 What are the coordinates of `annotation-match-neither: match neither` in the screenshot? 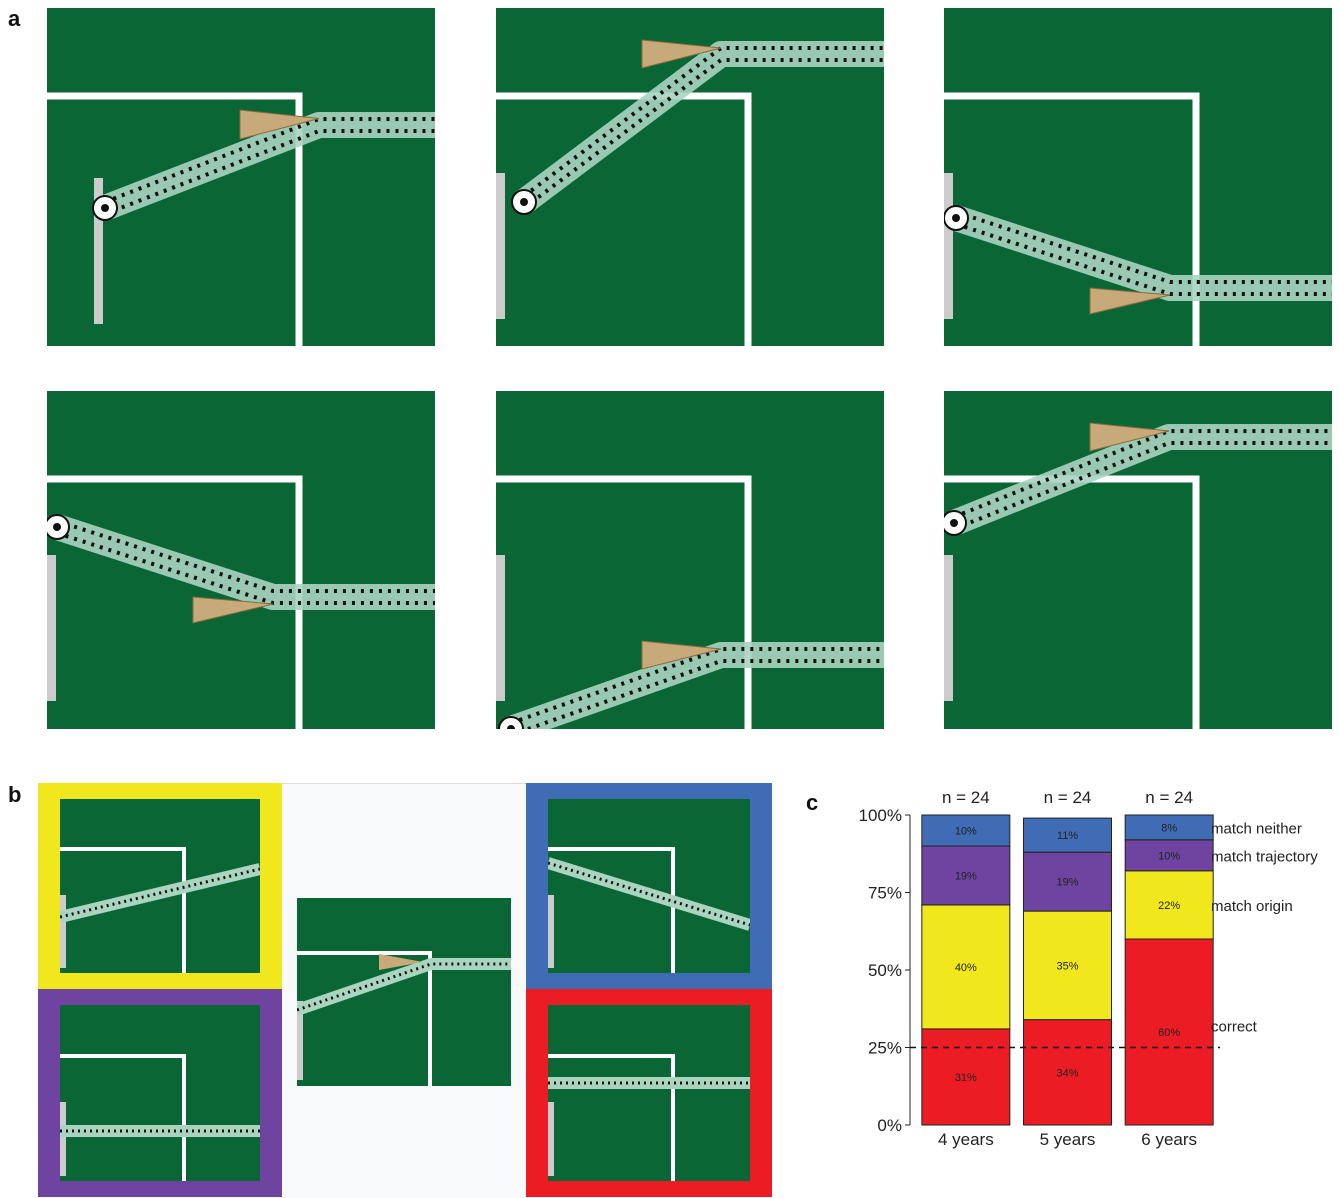 It's located at (1256, 828).